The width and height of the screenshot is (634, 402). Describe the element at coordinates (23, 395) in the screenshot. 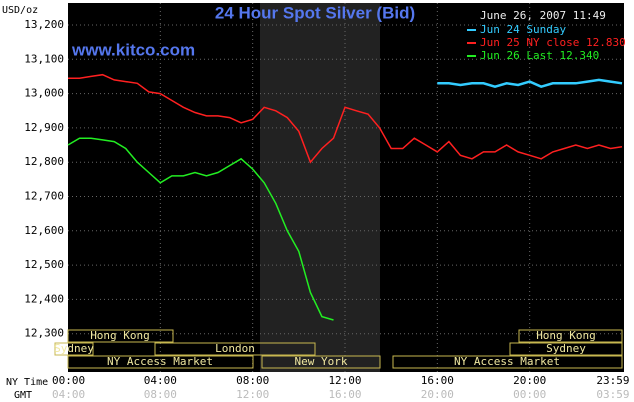

I see `x2-row-label: GMT` at that location.